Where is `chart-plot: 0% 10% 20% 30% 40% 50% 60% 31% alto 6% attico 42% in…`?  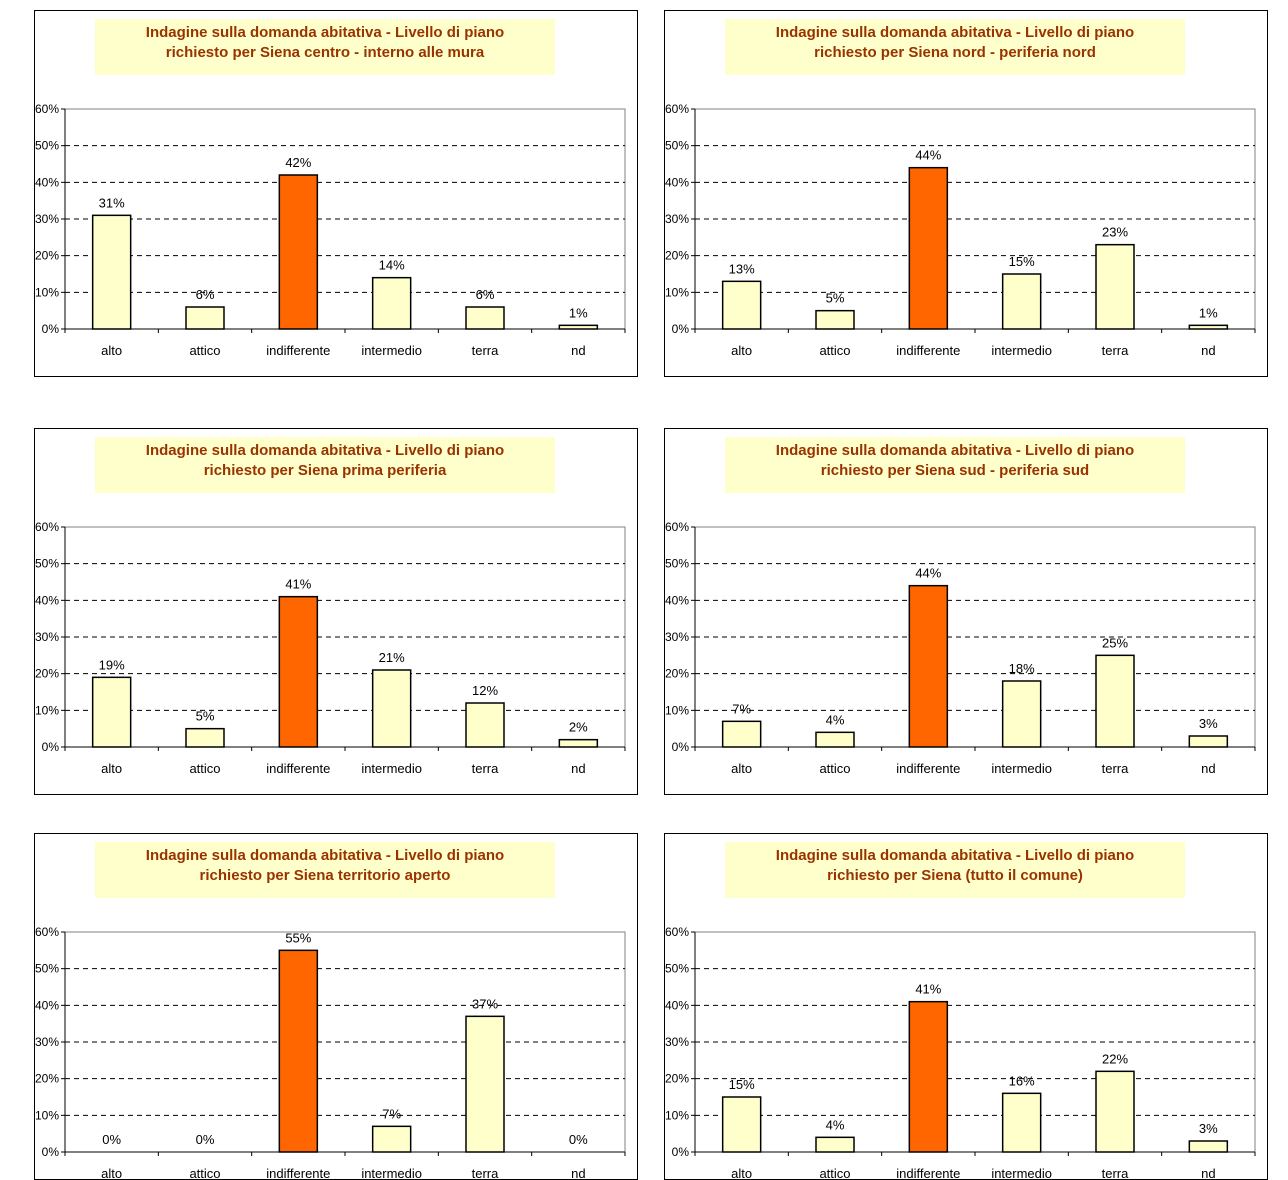
chart-plot: 0% 10% 20% 30% 40% 50% 60% 31% alto 6% attico 42% in… is located at coordinates (330, 230).